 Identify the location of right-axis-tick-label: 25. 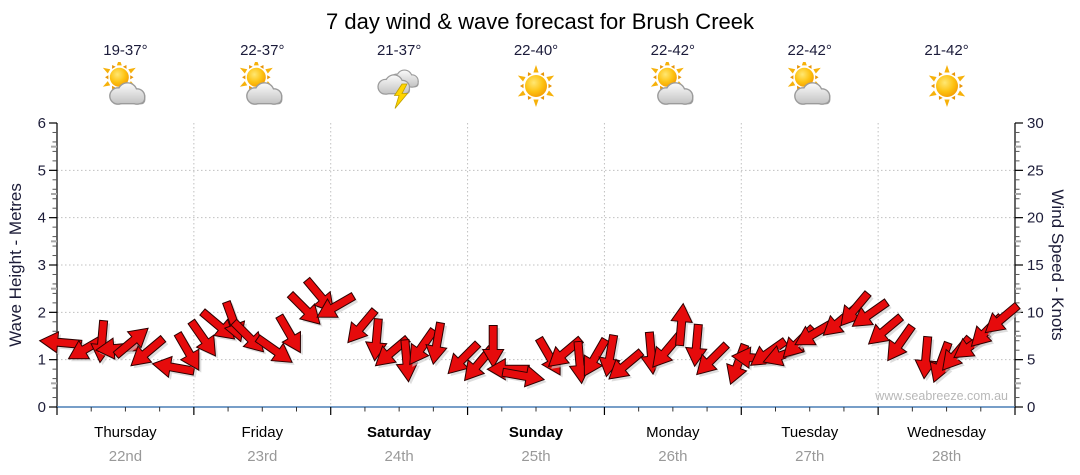
(1035, 170).